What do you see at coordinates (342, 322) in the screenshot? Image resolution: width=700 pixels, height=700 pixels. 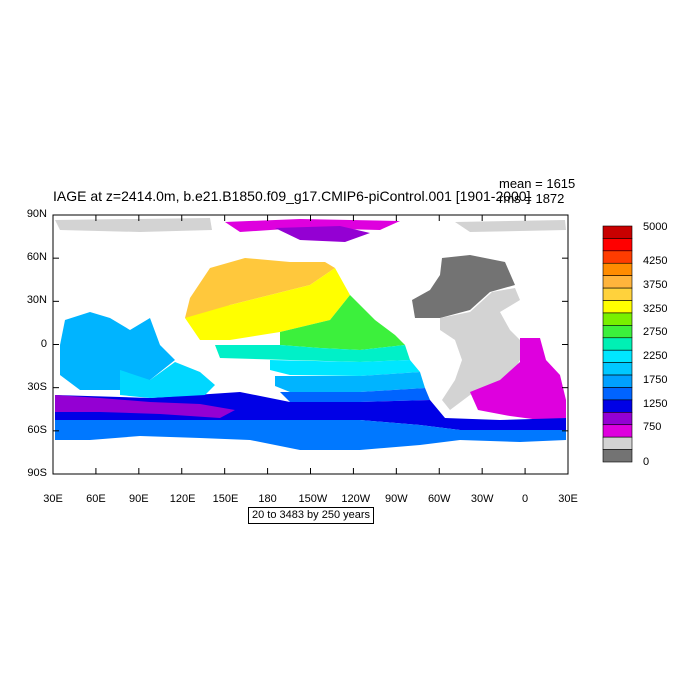 I see `region-east-pacific-green` at bounding box center [342, 322].